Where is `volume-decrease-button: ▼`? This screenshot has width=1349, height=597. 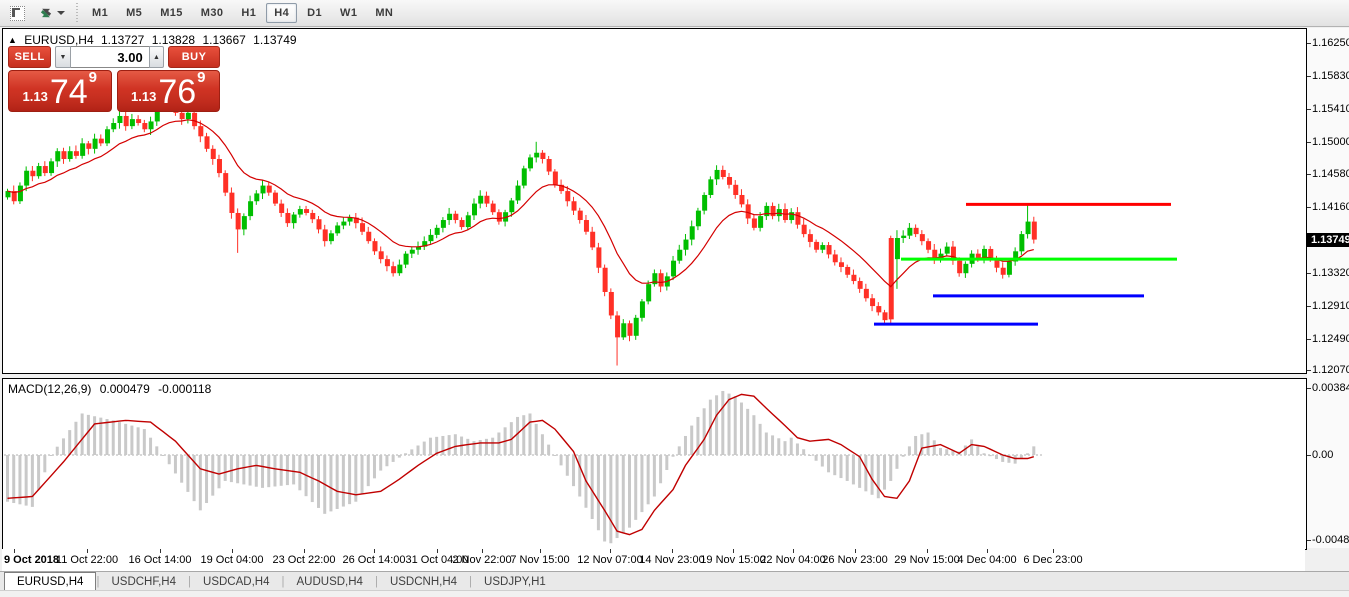 volume-decrease-button: ▼ is located at coordinates (63, 57).